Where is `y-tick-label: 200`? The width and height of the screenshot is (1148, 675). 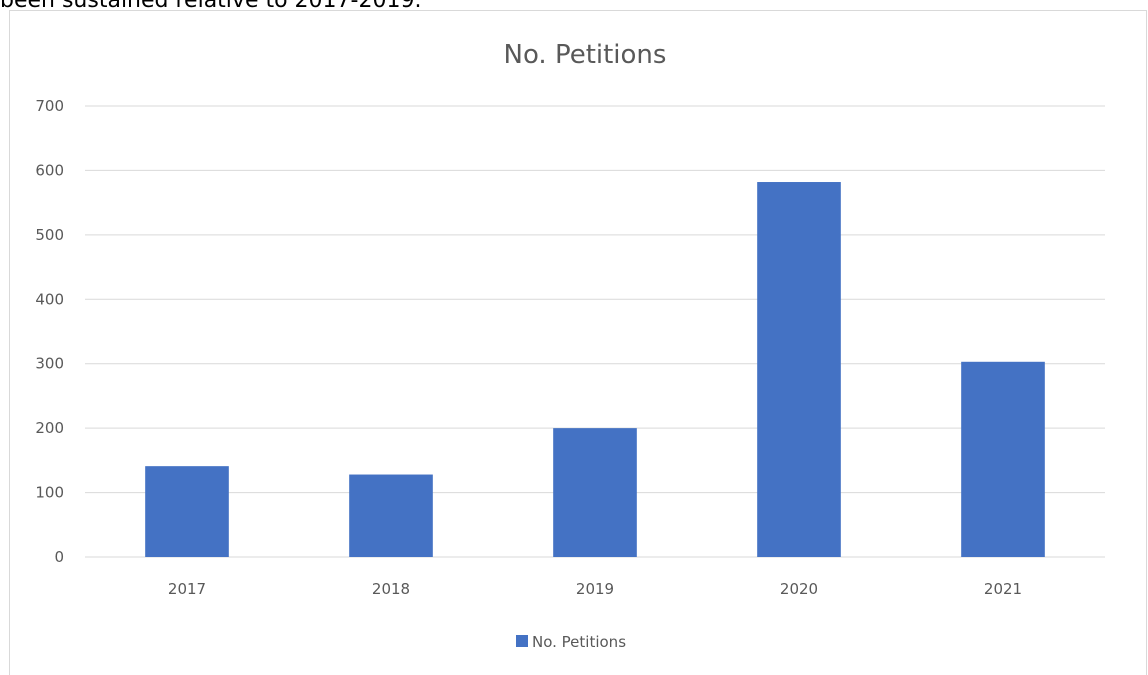
y-tick-label: 200 is located at coordinates (49, 428).